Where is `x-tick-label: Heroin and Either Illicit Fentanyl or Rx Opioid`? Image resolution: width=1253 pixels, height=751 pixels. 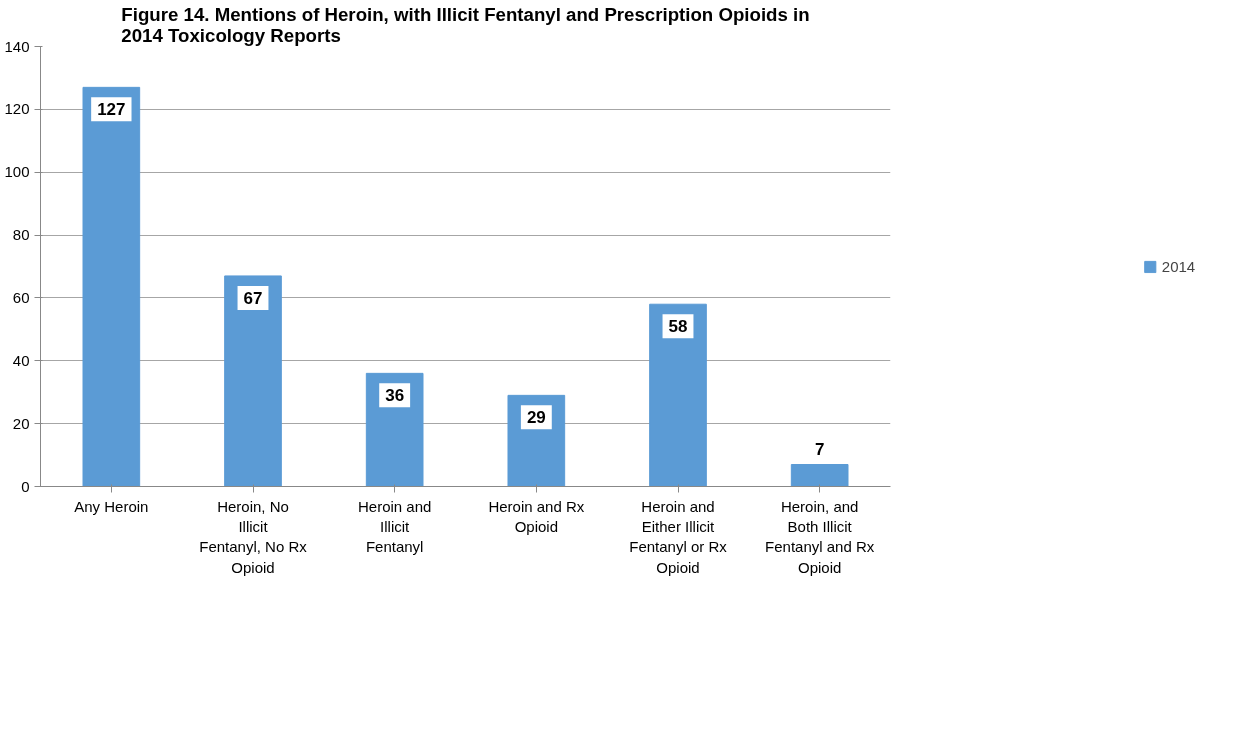 x-tick-label: Heroin and Either Illicit Fentanyl or Rx Opioid is located at coordinates (678, 536).